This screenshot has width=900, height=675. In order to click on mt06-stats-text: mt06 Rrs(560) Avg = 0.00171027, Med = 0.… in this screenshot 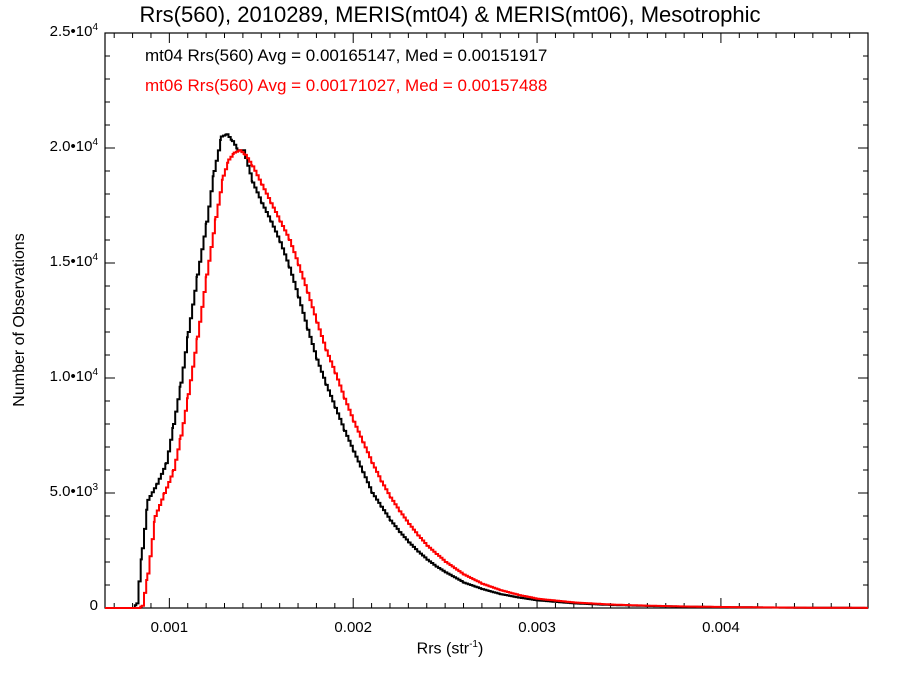, I will do `click(346, 85)`.